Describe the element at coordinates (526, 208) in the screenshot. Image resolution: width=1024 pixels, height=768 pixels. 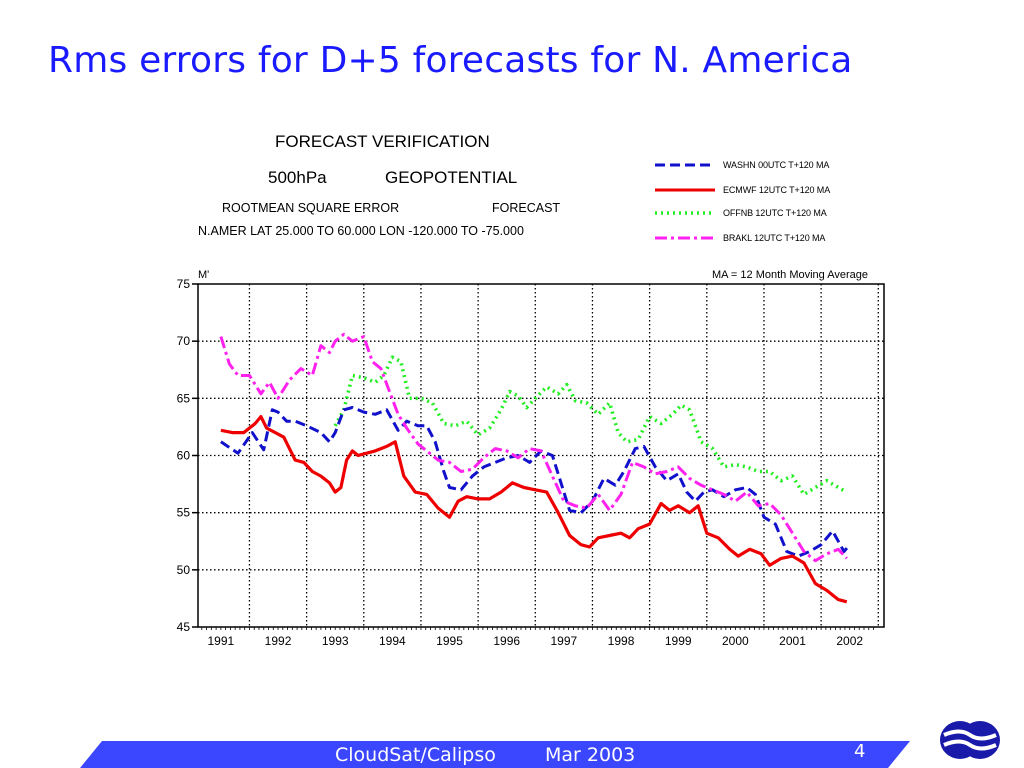
I see `chart-forecast-label: FORECAST` at that location.